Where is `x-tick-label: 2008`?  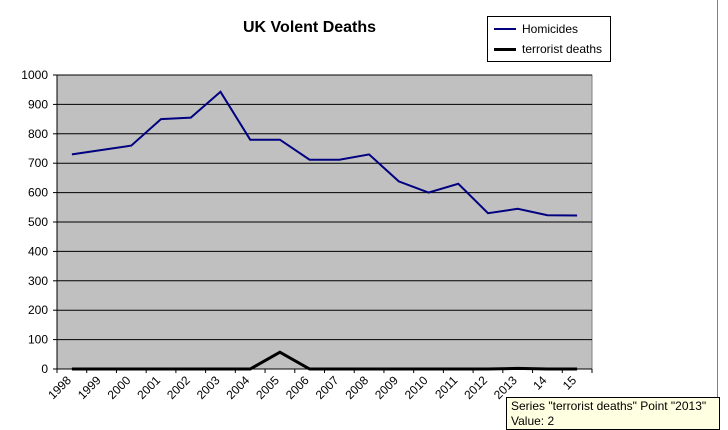 x-tick-label: 2008 is located at coordinates (356, 387).